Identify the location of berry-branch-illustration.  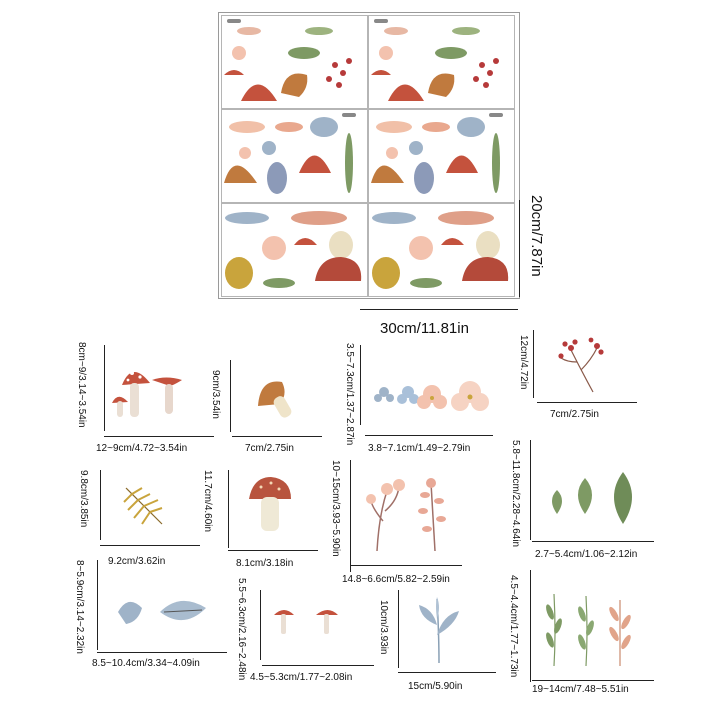
(581, 365).